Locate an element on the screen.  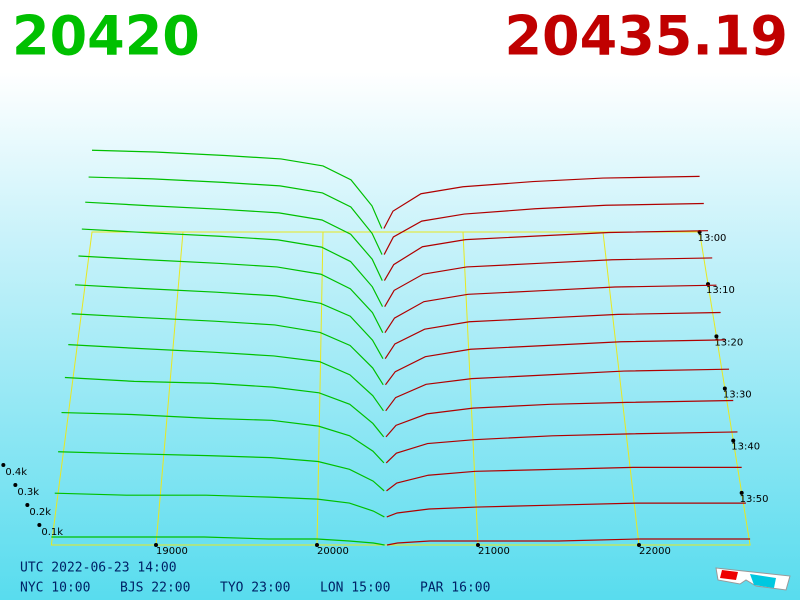
glasses-icon is located at coordinates (753, 579).